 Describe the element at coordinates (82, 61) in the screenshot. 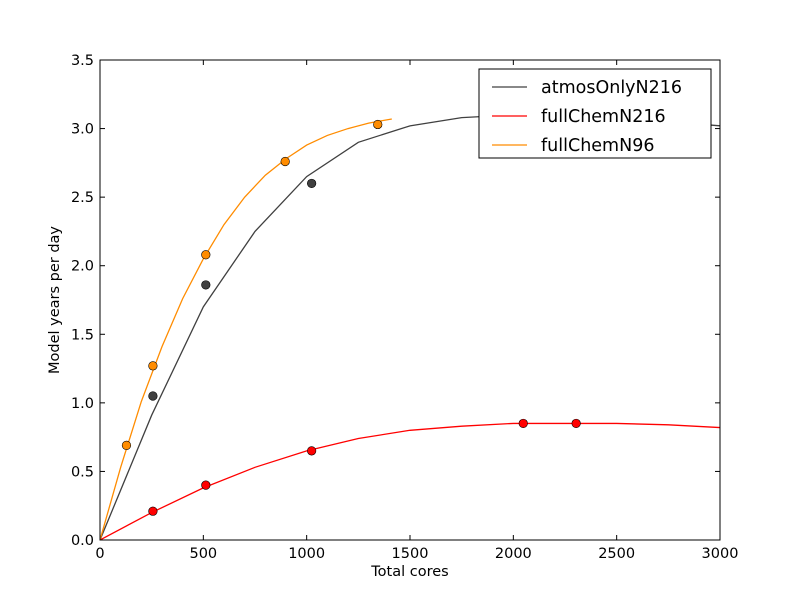

I see `y-tick-label: 3.5` at that location.